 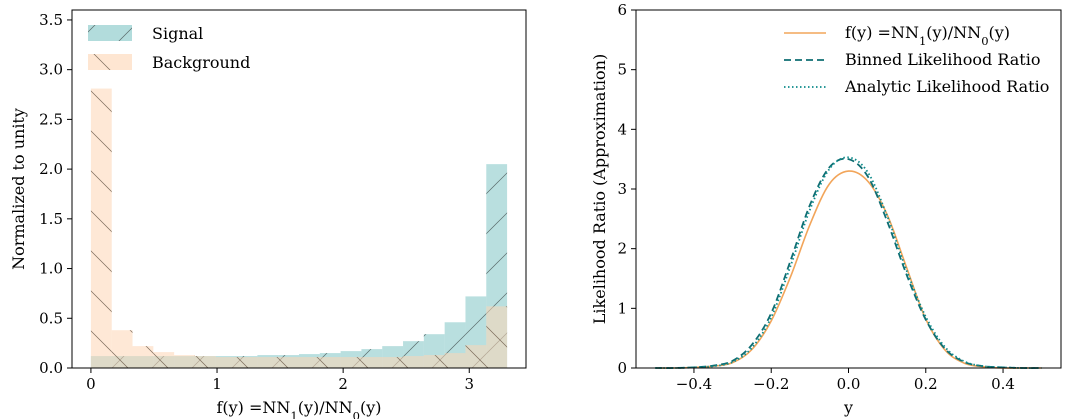 I want to click on y-axis-label: Likelihood Ratio (Approximation), so click(x=599, y=189).